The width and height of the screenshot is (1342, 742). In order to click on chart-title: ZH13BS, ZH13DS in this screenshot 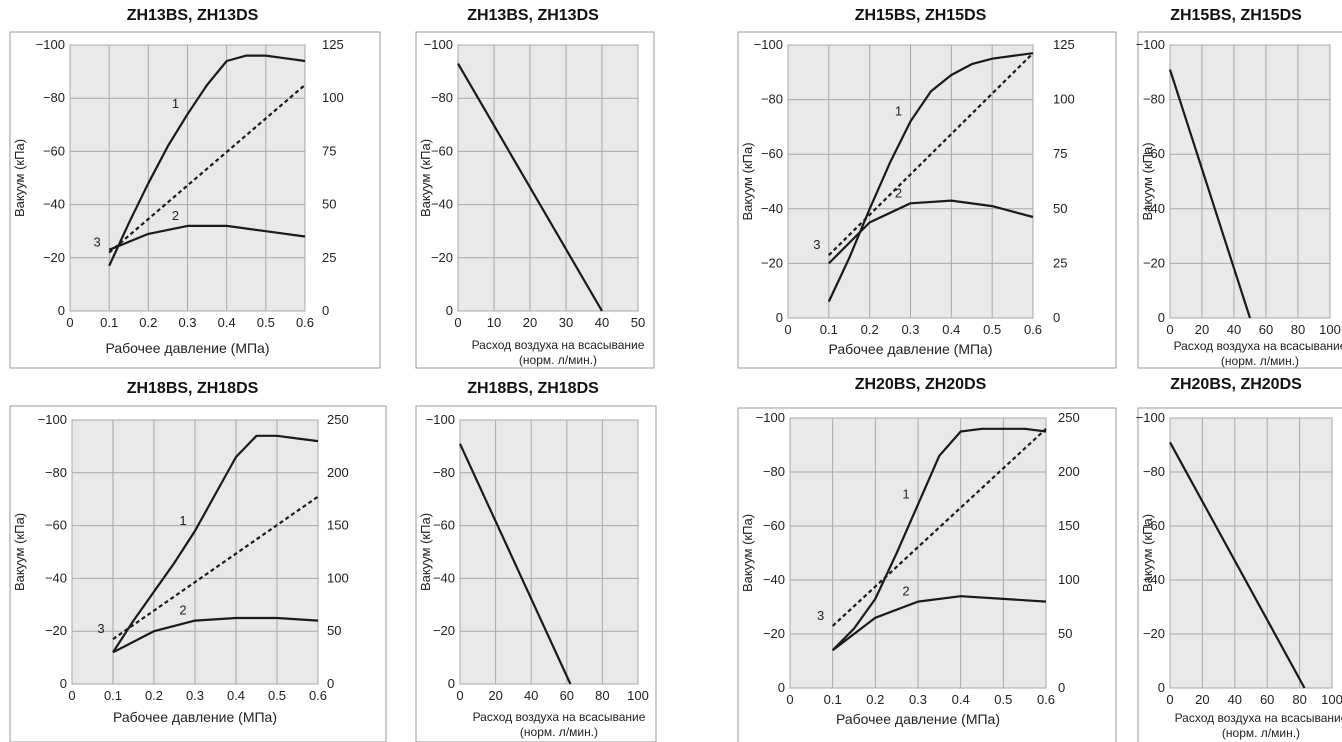, I will do `click(192, 15)`.